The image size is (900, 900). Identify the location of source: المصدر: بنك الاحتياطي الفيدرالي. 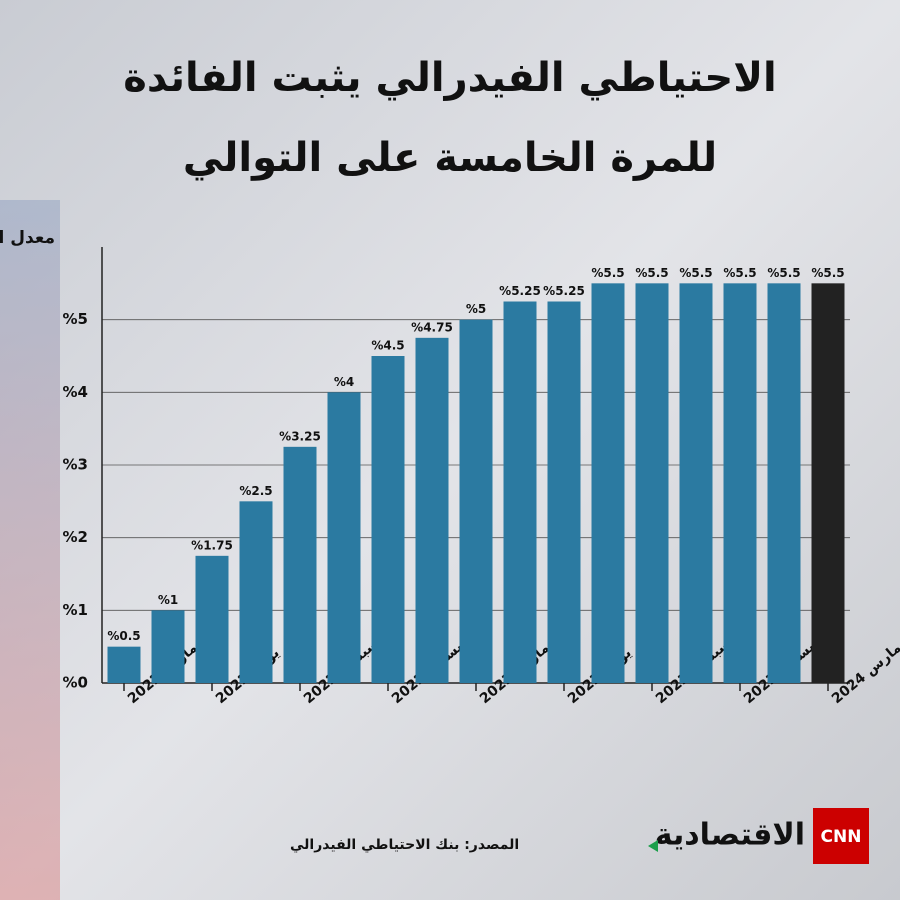
(404, 845).